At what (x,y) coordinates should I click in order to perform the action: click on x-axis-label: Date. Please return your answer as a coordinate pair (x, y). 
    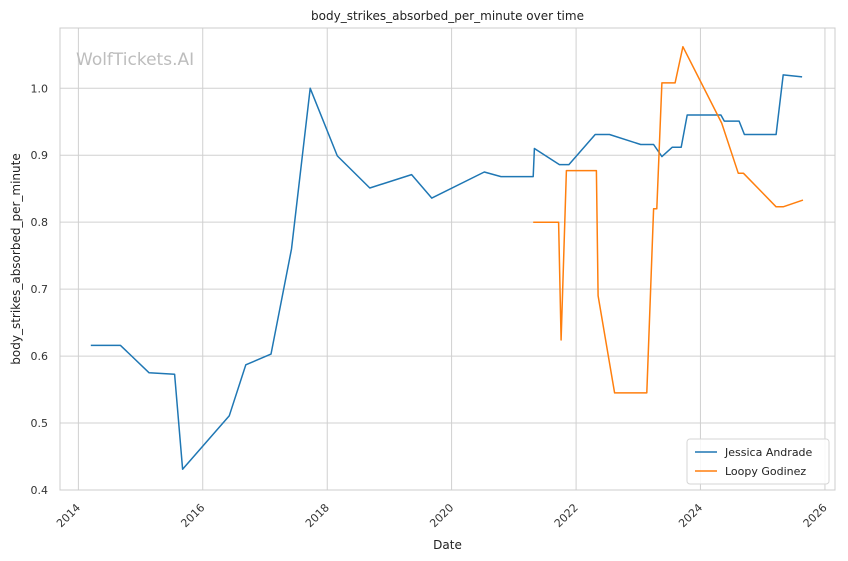
    Looking at the image, I should click on (447, 545).